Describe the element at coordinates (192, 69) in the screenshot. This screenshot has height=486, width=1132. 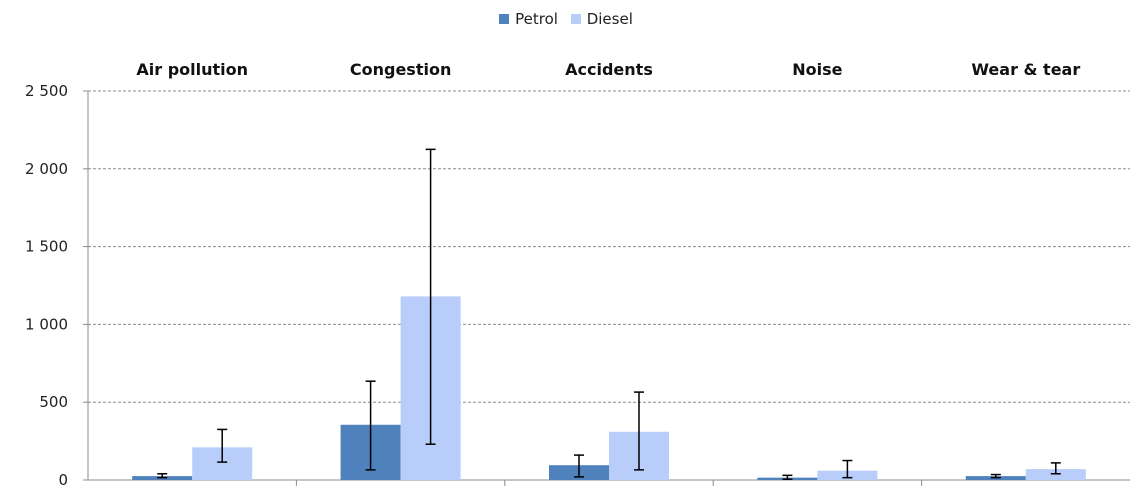
I see `category-label-air-pollution: Air pollution` at that location.